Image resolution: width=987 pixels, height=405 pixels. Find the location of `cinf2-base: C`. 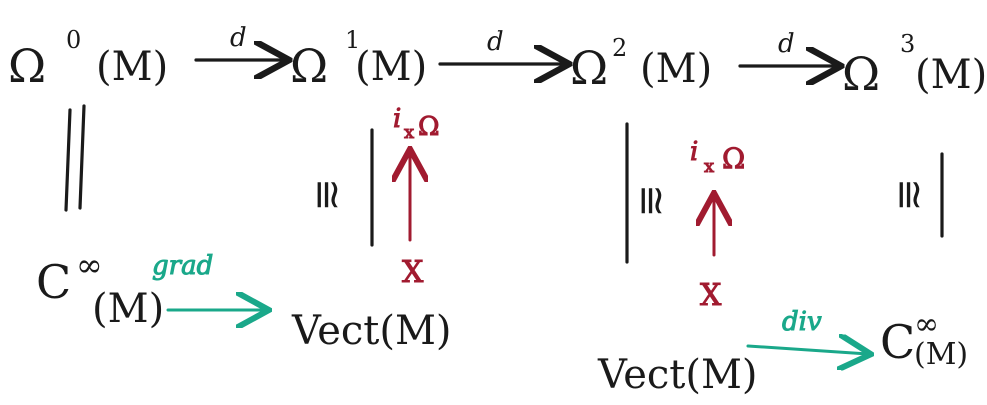

cinf2-base: C is located at coordinates (897, 342).